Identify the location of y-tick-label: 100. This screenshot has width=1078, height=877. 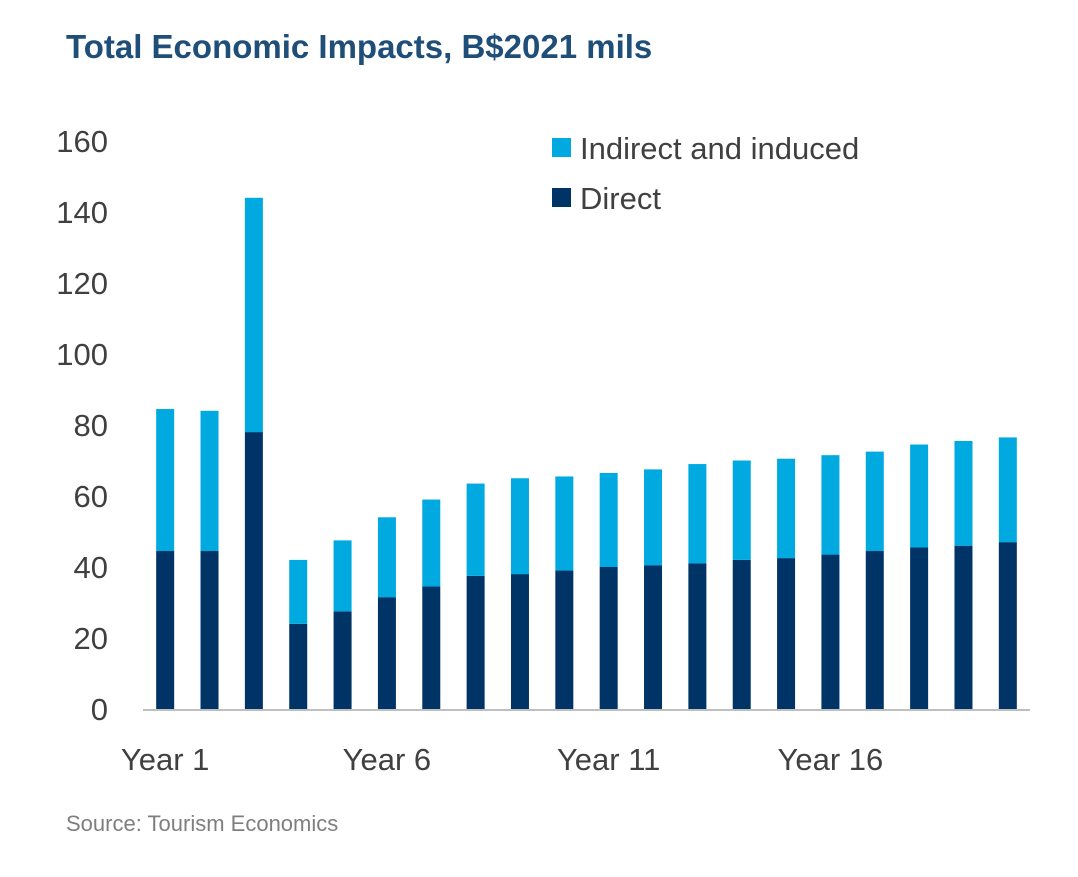
(82, 354).